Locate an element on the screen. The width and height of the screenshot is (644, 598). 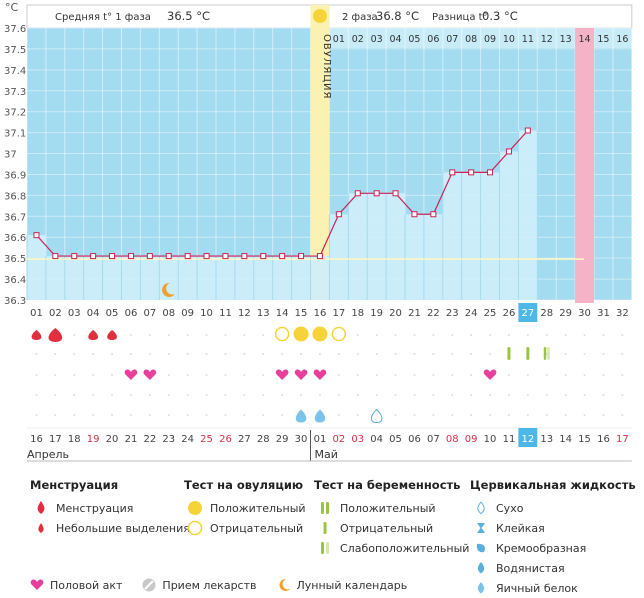
calendar-date-label: 08 is located at coordinates (452, 439).